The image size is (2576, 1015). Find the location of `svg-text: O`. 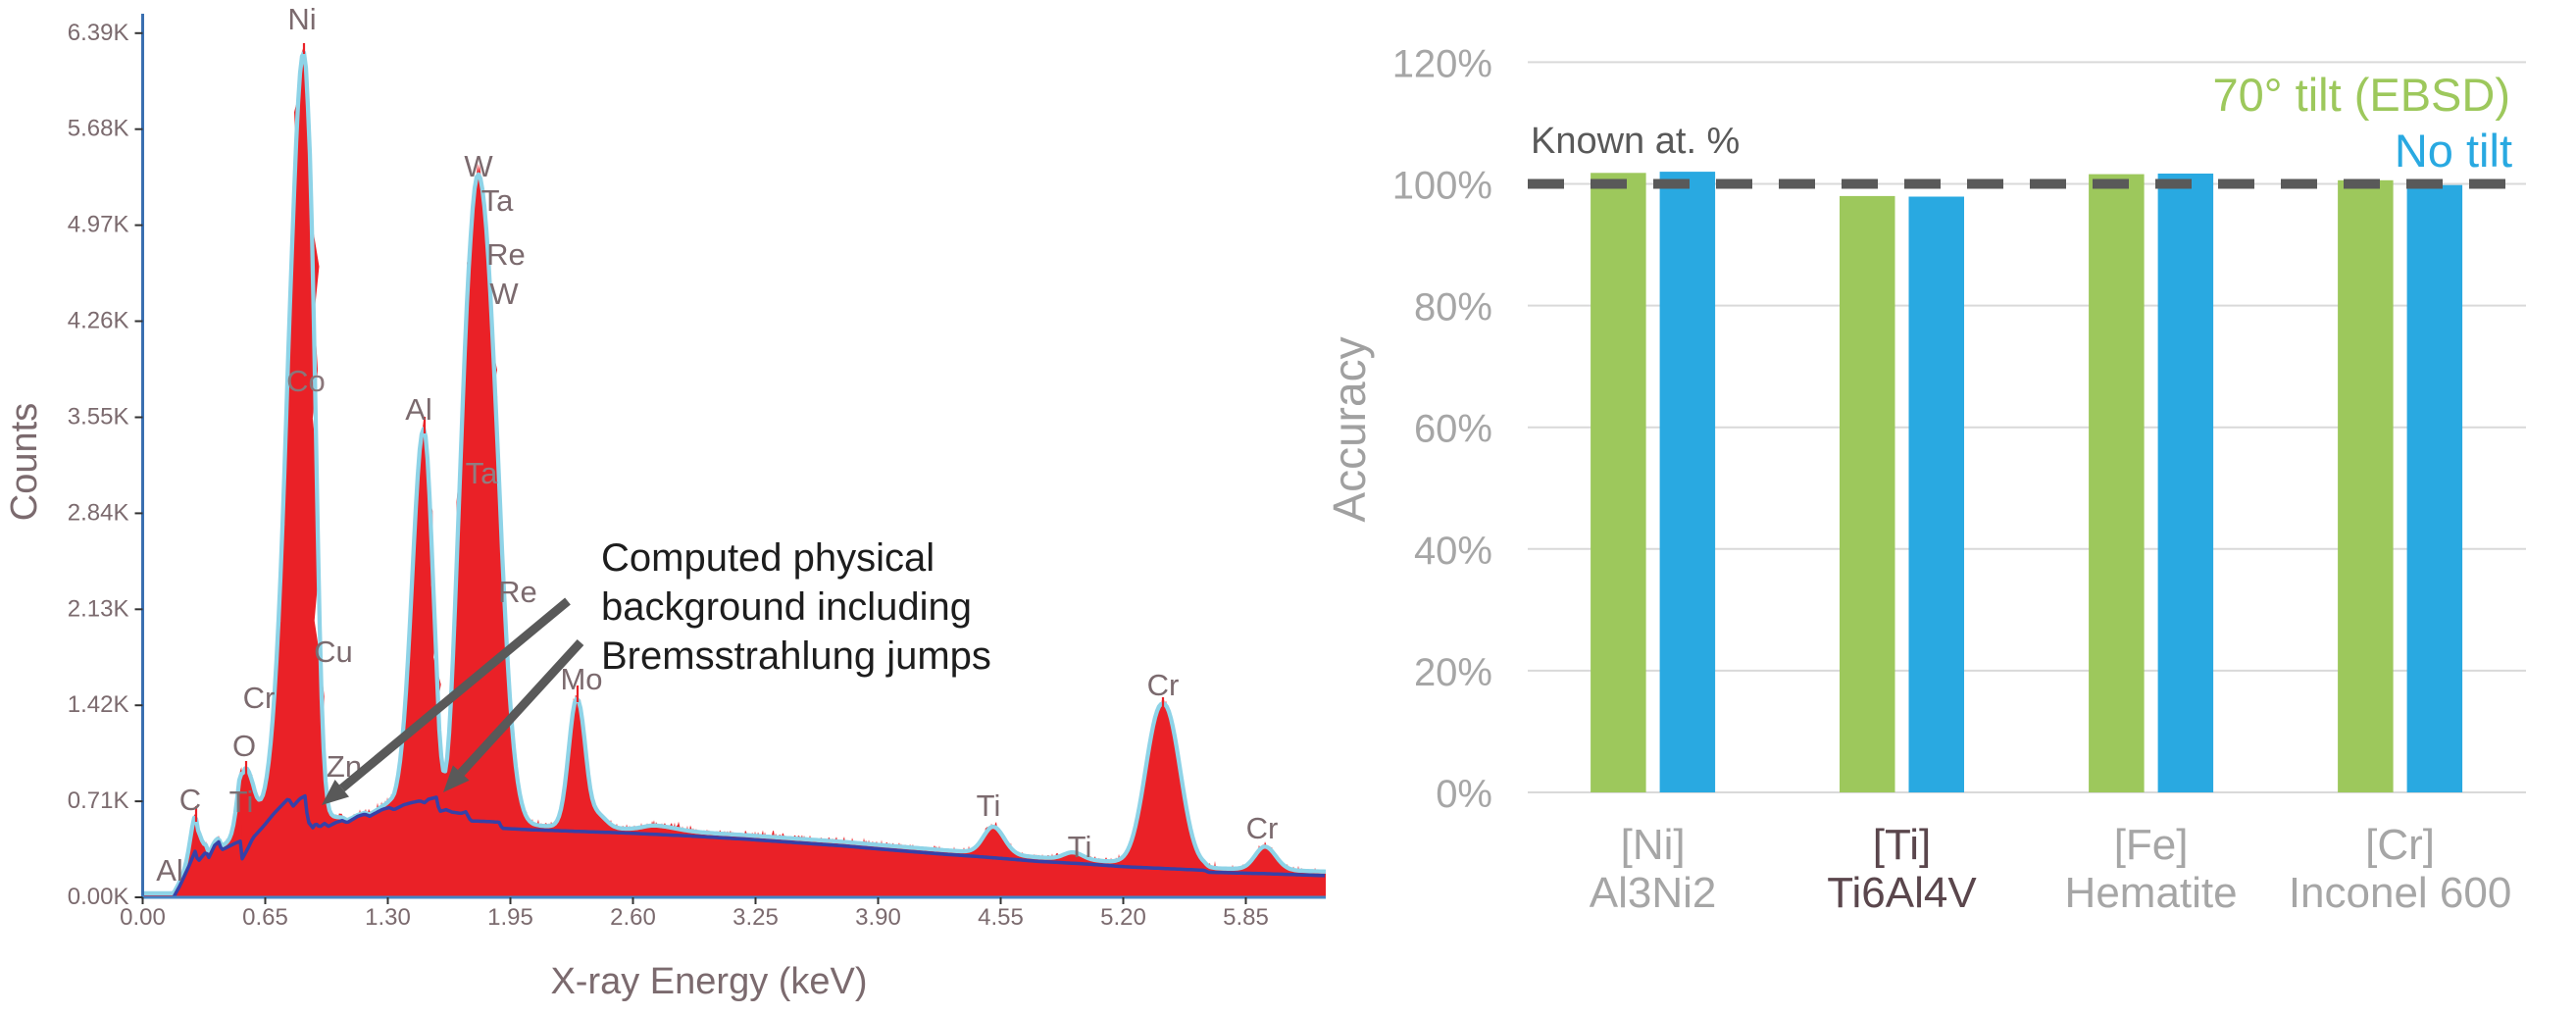

svg-text: O is located at coordinates (244, 746).